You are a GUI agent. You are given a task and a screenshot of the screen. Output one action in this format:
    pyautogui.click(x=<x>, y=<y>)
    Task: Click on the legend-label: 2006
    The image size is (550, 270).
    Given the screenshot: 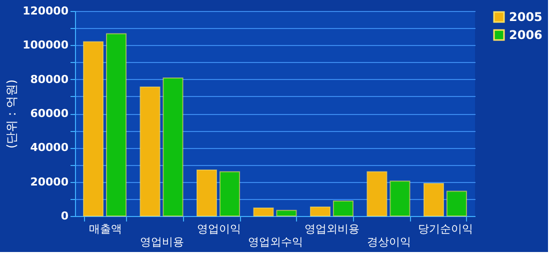 What is the action you would take?
    pyautogui.click(x=525, y=35)
    